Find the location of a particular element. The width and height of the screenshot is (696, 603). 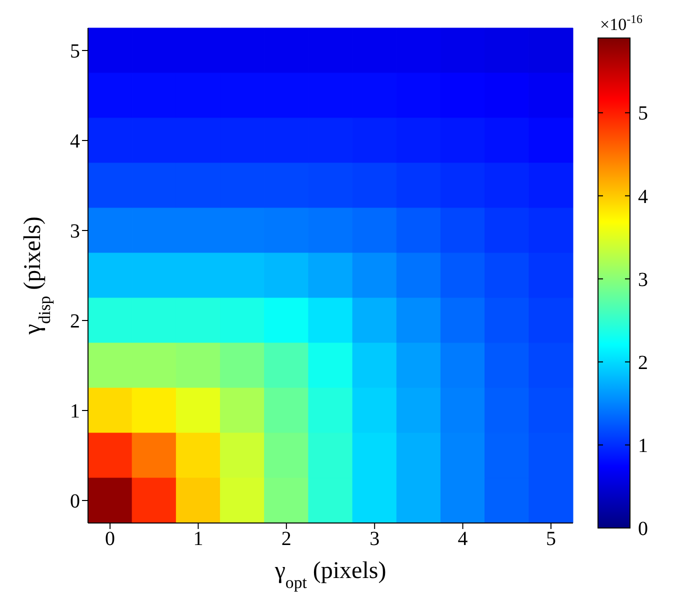

x-axis-title: γ$_{opt}$ (pixels) is located at coordinates (330, 575).